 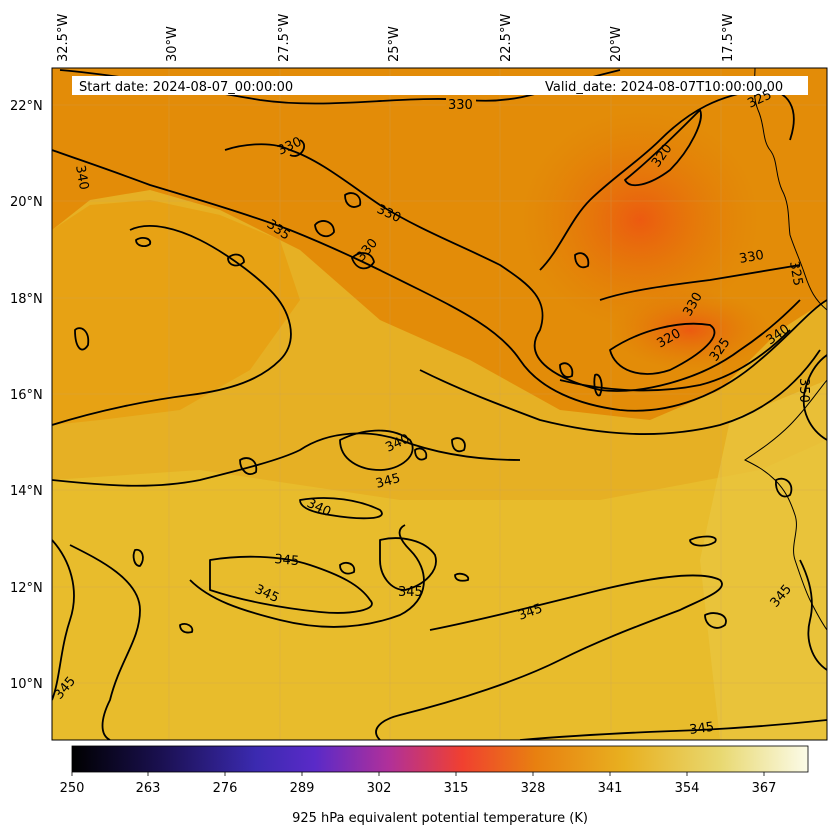 What do you see at coordinates (26, 202) in the screenshot?
I see `lat-tick-label: 20°N` at bounding box center [26, 202].